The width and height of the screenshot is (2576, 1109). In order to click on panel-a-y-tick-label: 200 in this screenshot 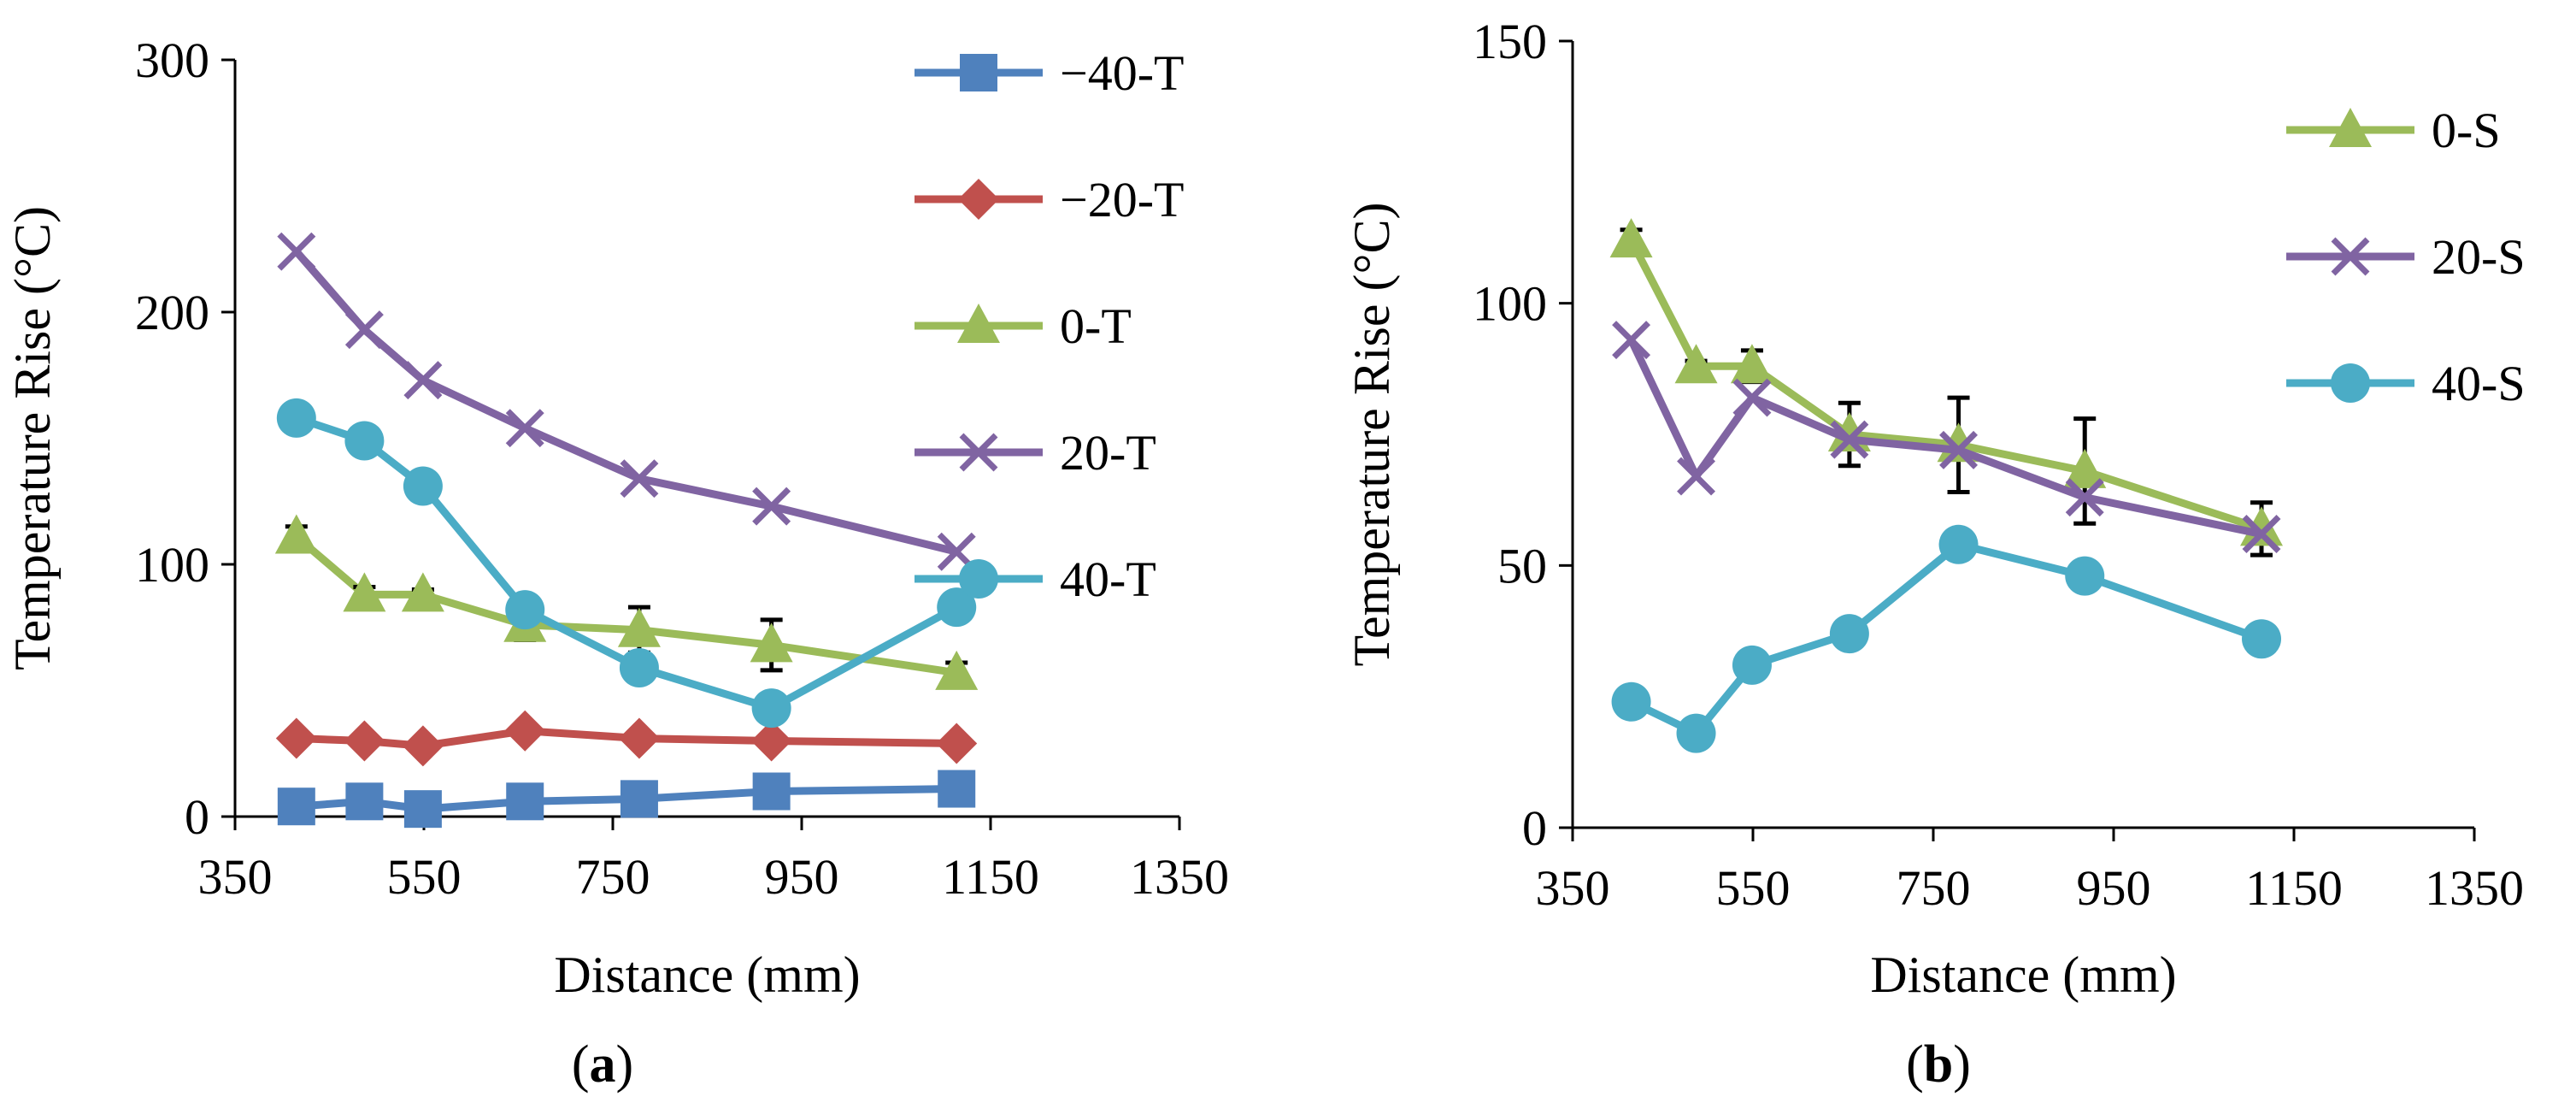, I will do `click(172, 312)`.